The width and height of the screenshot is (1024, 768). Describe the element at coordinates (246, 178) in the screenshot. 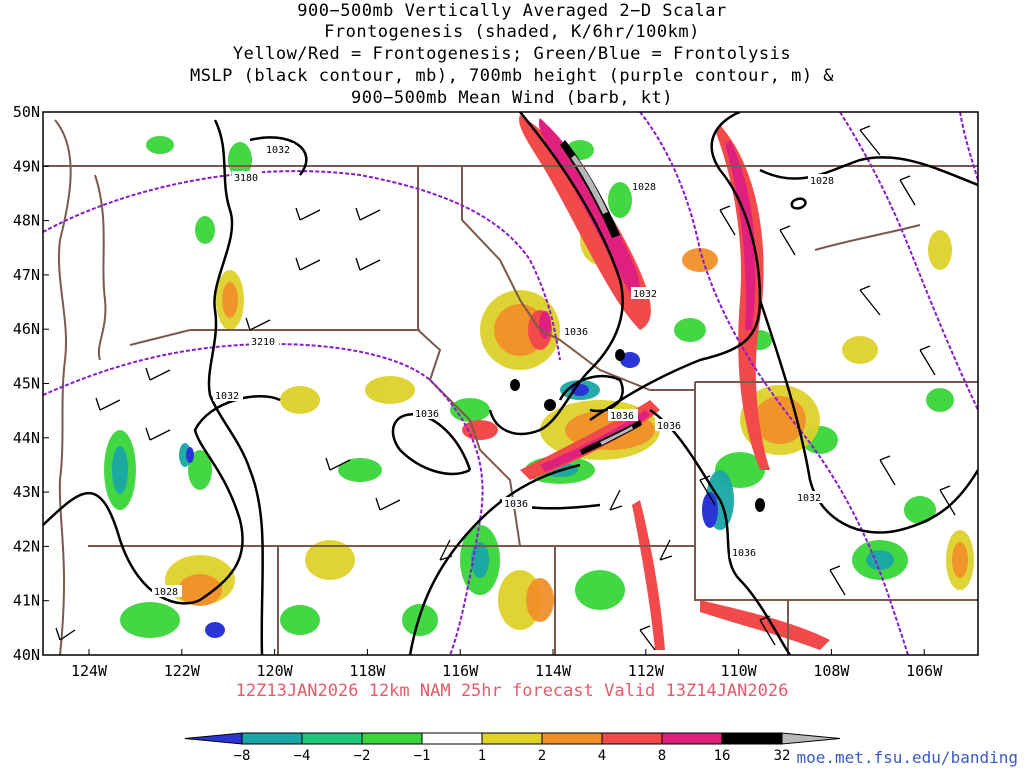

I see `height-label: 3180` at that location.